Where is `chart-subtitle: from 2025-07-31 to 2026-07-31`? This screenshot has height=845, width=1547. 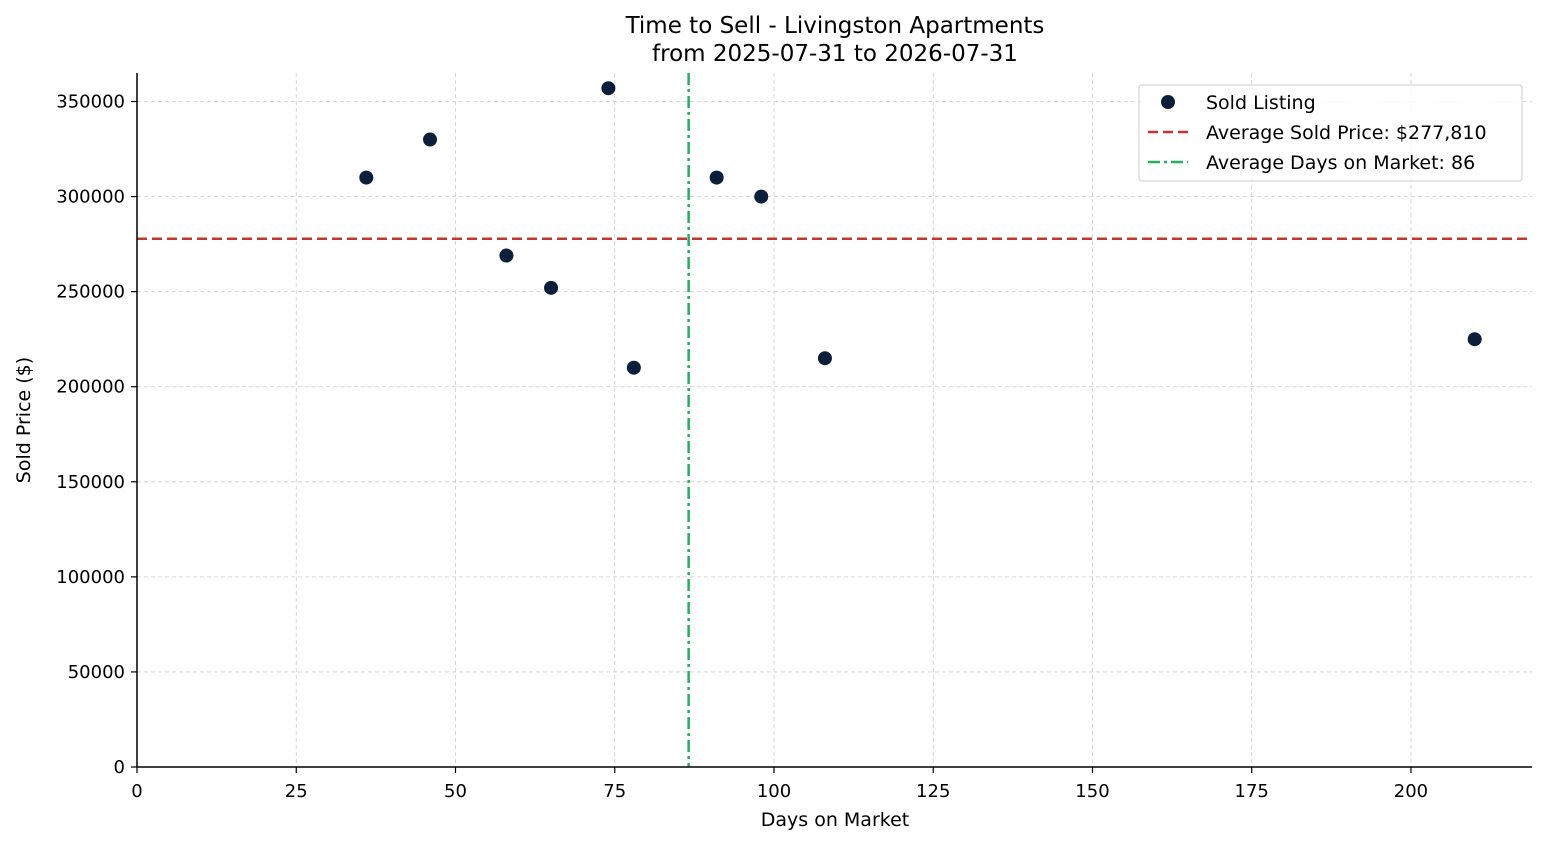 chart-subtitle: from 2025-07-31 to 2026-07-31 is located at coordinates (835, 54).